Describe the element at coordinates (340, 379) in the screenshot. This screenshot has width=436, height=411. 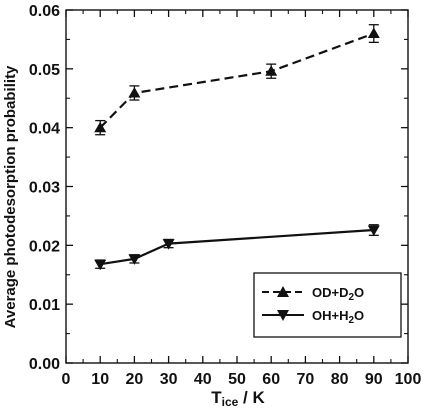
I see `x-tick-label: 80` at that location.